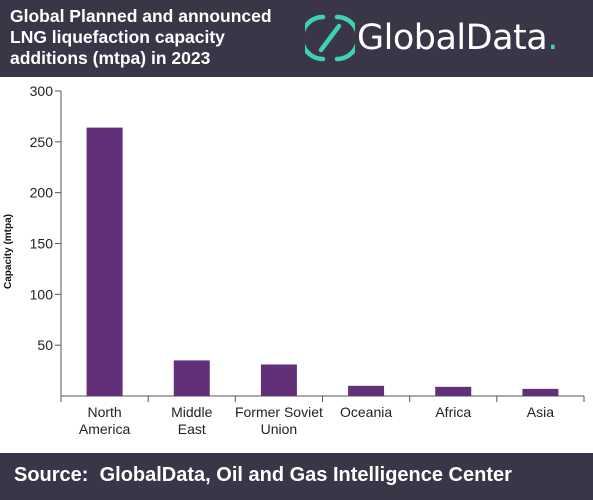 Image resolution: width=593 pixels, height=500 pixels. What do you see at coordinates (192, 429) in the screenshot?
I see `x-tick-label: East` at bounding box center [192, 429].